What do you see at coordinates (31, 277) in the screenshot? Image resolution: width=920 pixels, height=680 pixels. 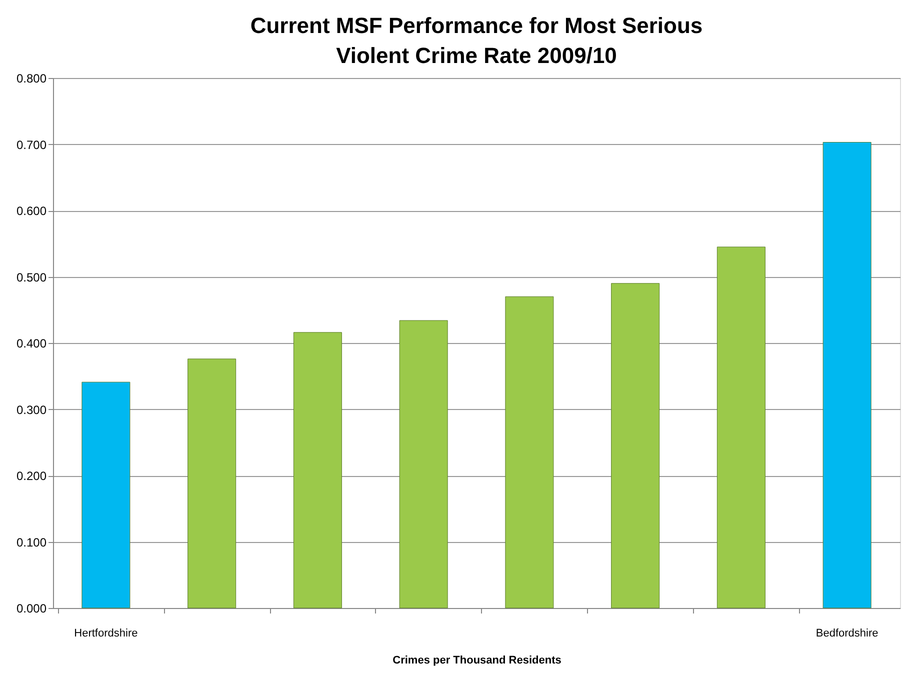 I see `y-tick-label: 0.500` at bounding box center [31, 277].